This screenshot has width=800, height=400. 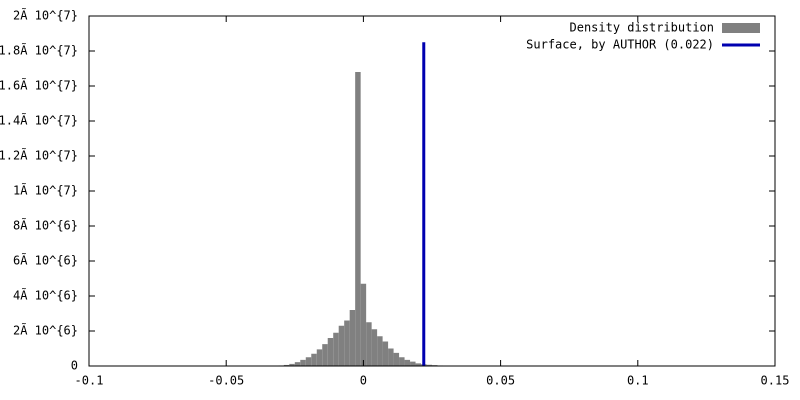 I want to click on legend-swatch, so click(x=741, y=28).